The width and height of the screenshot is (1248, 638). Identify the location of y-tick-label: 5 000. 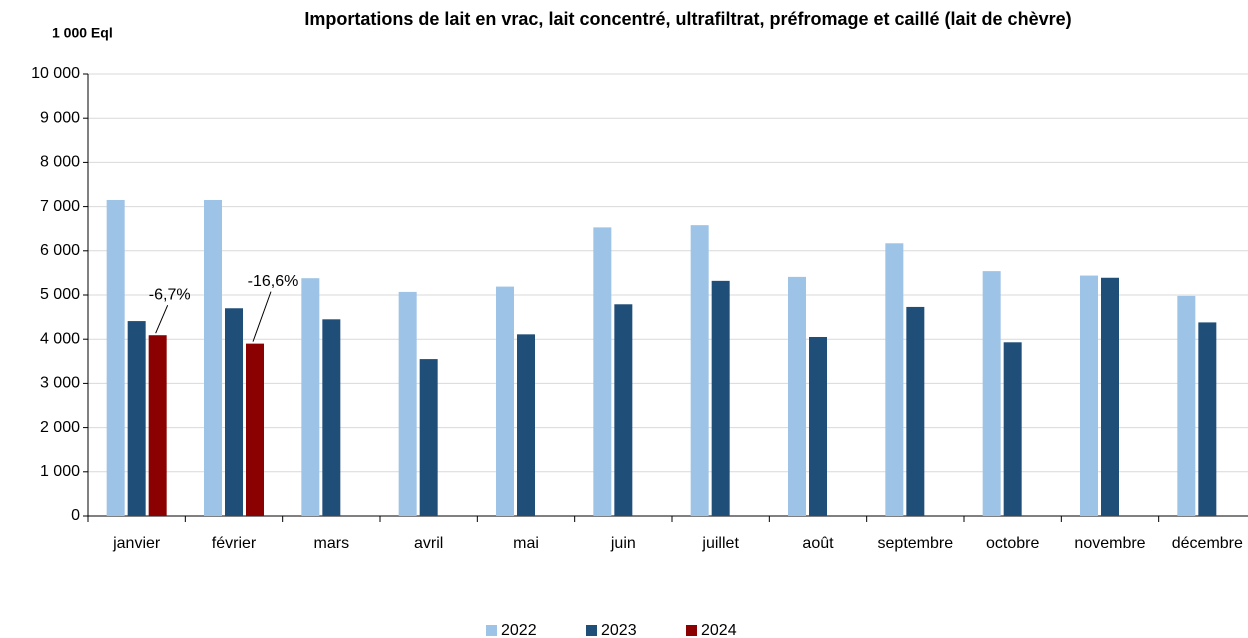
(60, 294).